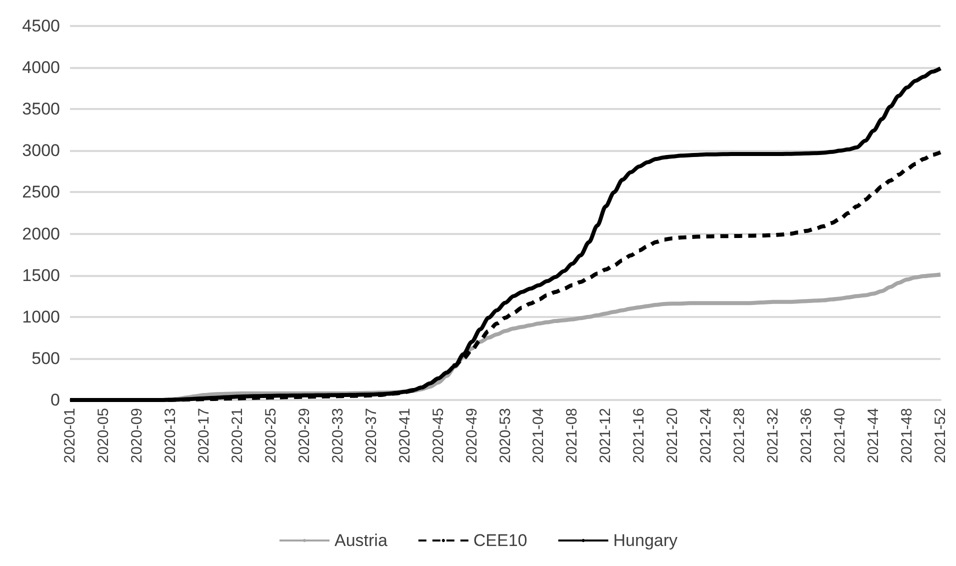 The image size is (956, 566). I want to click on x-tick-label: 2020-53, so click(505, 436).